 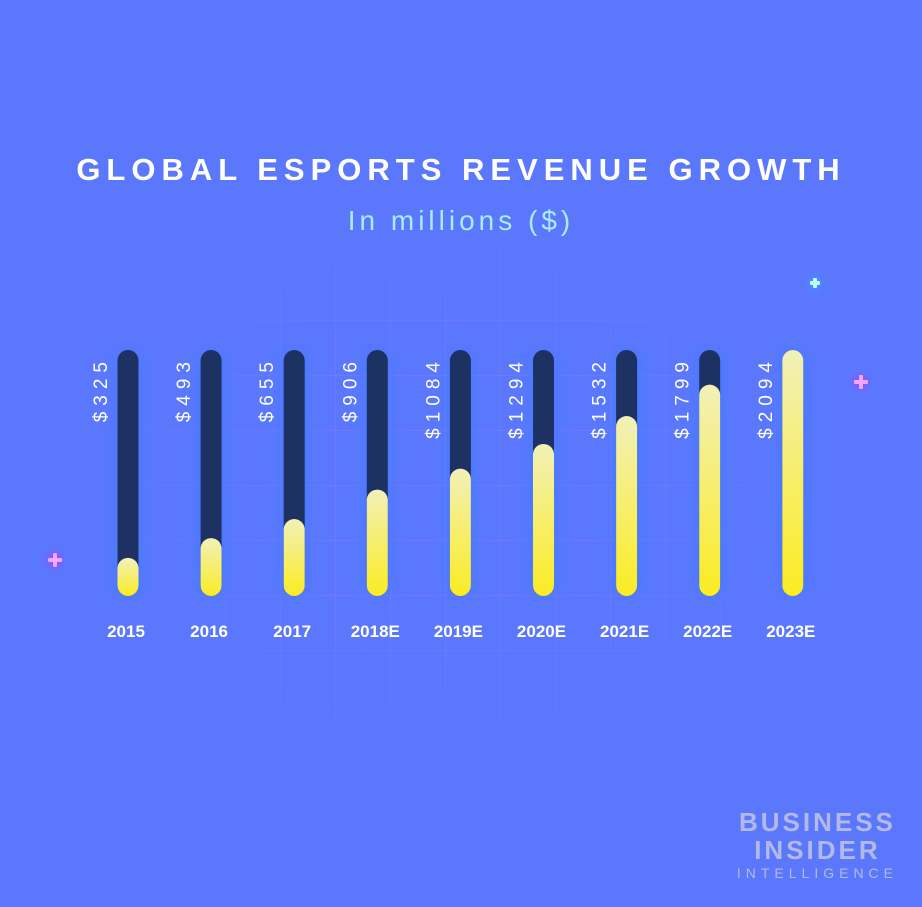 I want to click on bar-value-label: $493, so click(x=184, y=389).